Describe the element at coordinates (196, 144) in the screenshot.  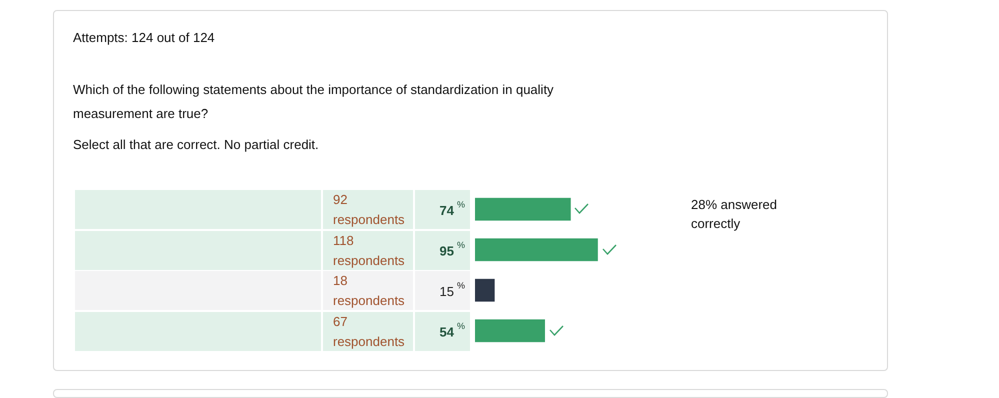
I see `text: Select all that are correct. No partial credit.` at that location.